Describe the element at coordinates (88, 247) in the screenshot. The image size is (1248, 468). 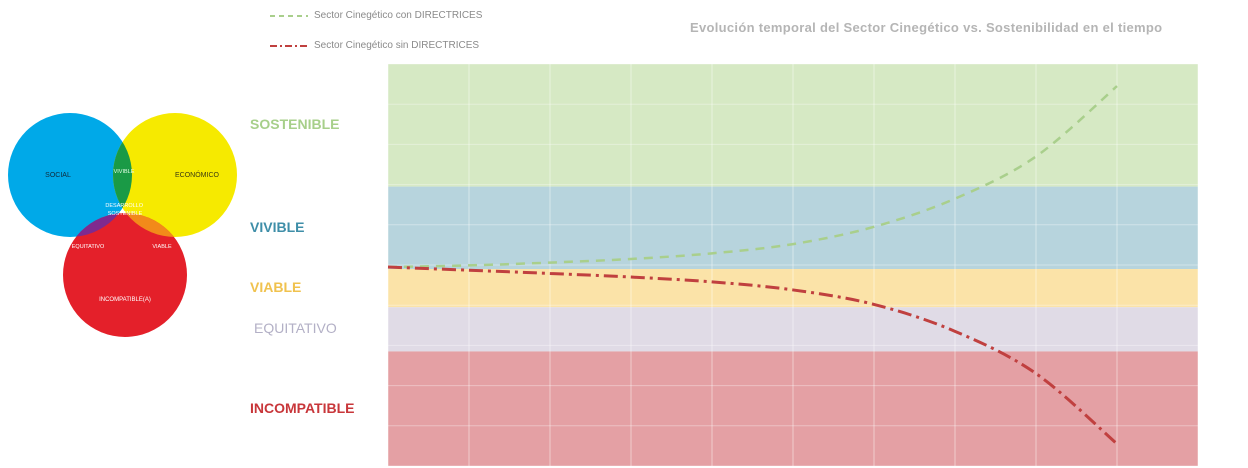
I see `venn-label-equitativo: EQUITATIVO` at that location.